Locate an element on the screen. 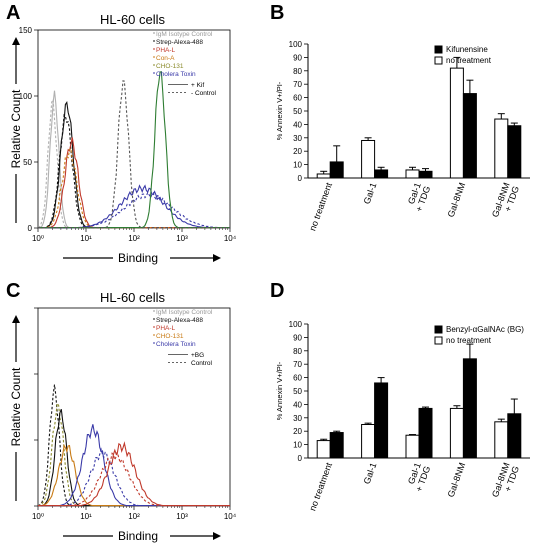 This screenshot has height=553, width=550. legend-label: +BG is located at coordinates (197, 355).